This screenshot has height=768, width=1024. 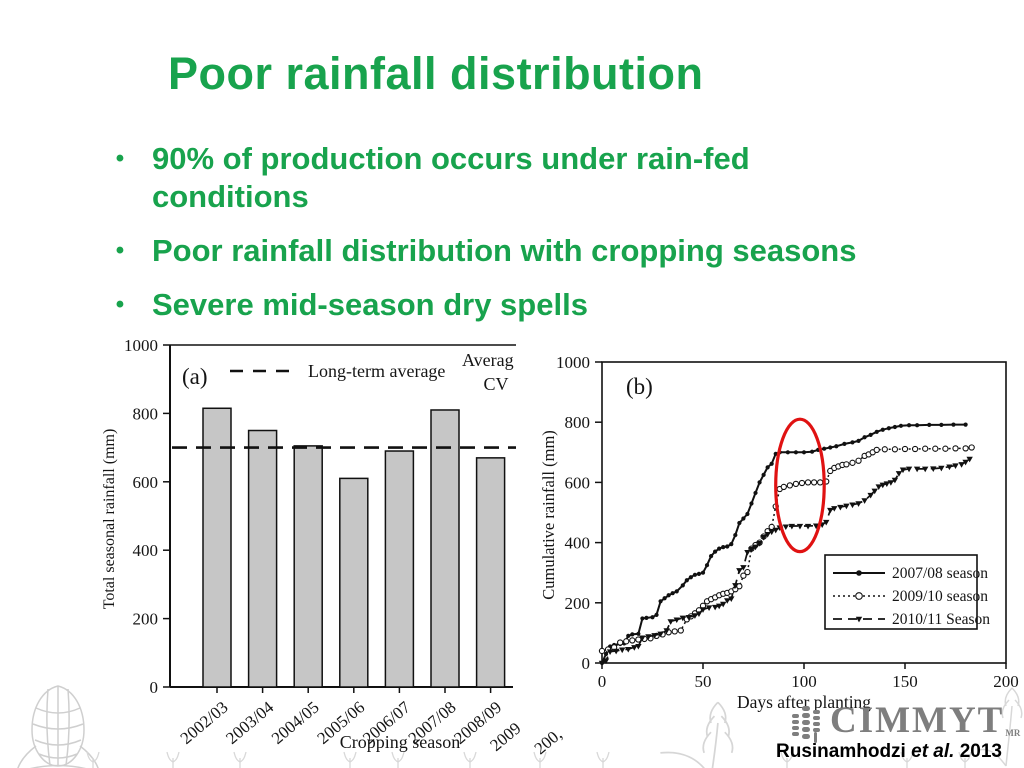 What do you see at coordinates (495, 384) in the screenshot?
I see `corner-text: CV` at bounding box center [495, 384].